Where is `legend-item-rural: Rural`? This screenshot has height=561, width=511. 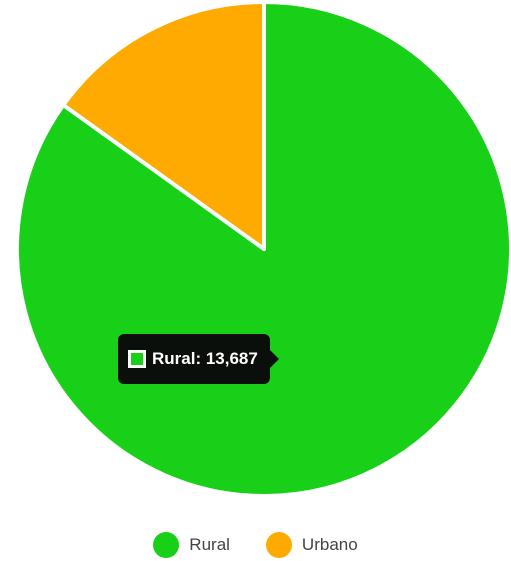
legend-item-rural: Rural is located at coordinates (191, 545).